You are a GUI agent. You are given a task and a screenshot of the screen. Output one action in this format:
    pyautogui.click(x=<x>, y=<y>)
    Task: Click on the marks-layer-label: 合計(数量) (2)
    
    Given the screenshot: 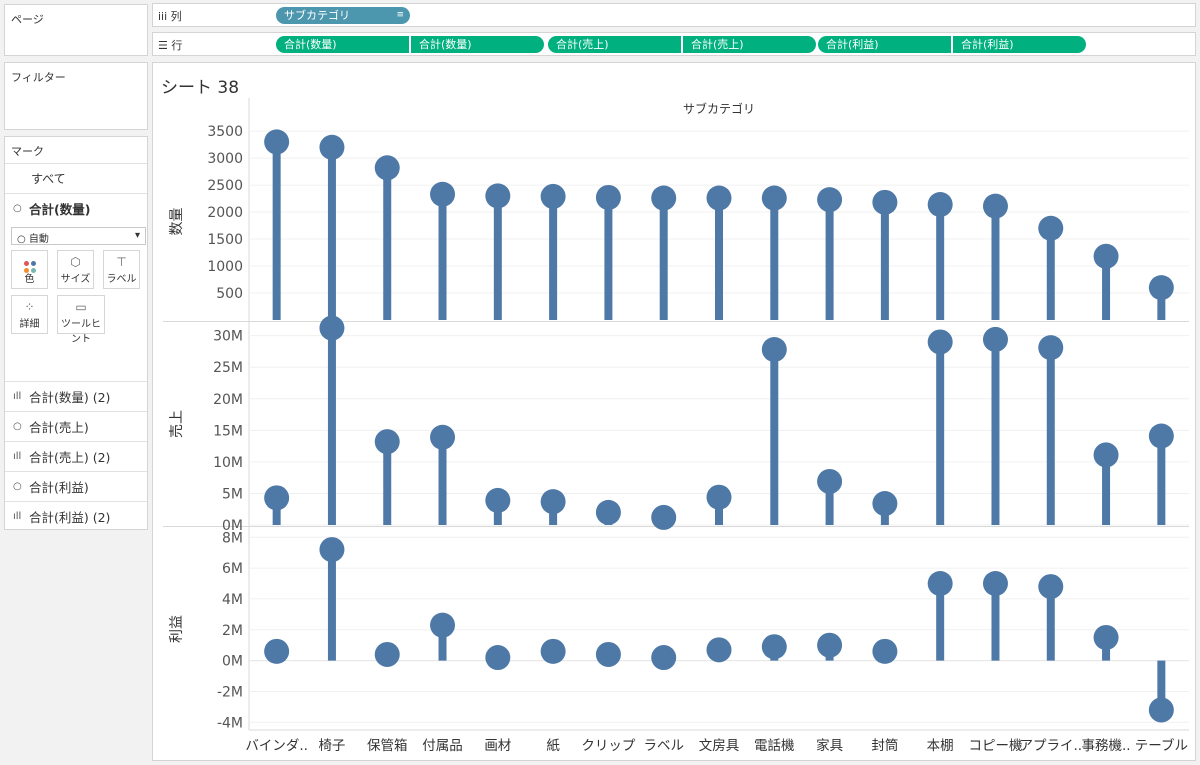 What is the action you would take?
    pyautogui.click(x=70, y=397)
    